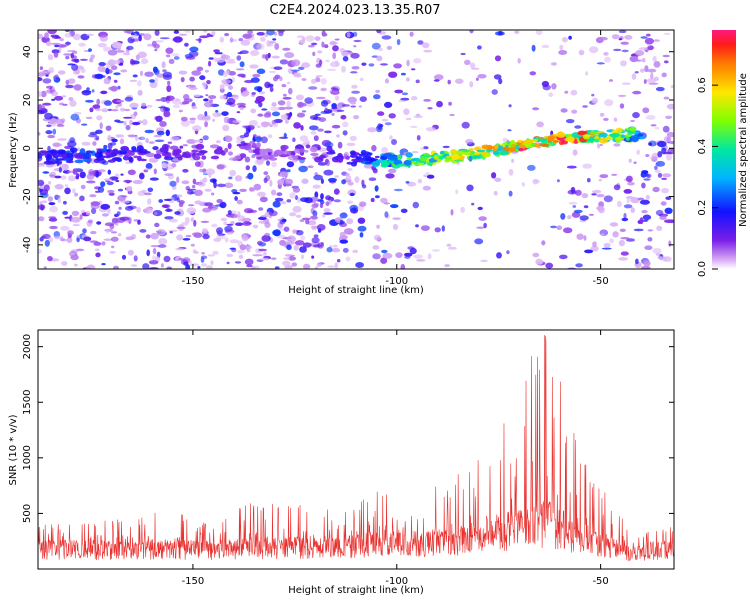 This screenshot has height=600, width=750. I want to click on colorbar-tick-label: 0.0, so click(702, 269).